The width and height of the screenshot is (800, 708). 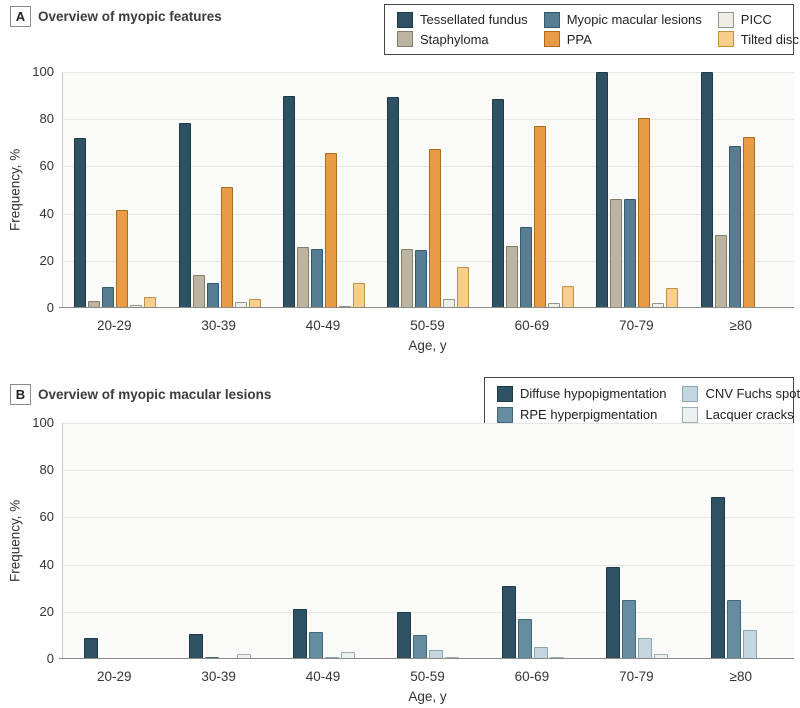 I want to click on legend-label: CNV Fuchs spot, so click(x=752, y=393).